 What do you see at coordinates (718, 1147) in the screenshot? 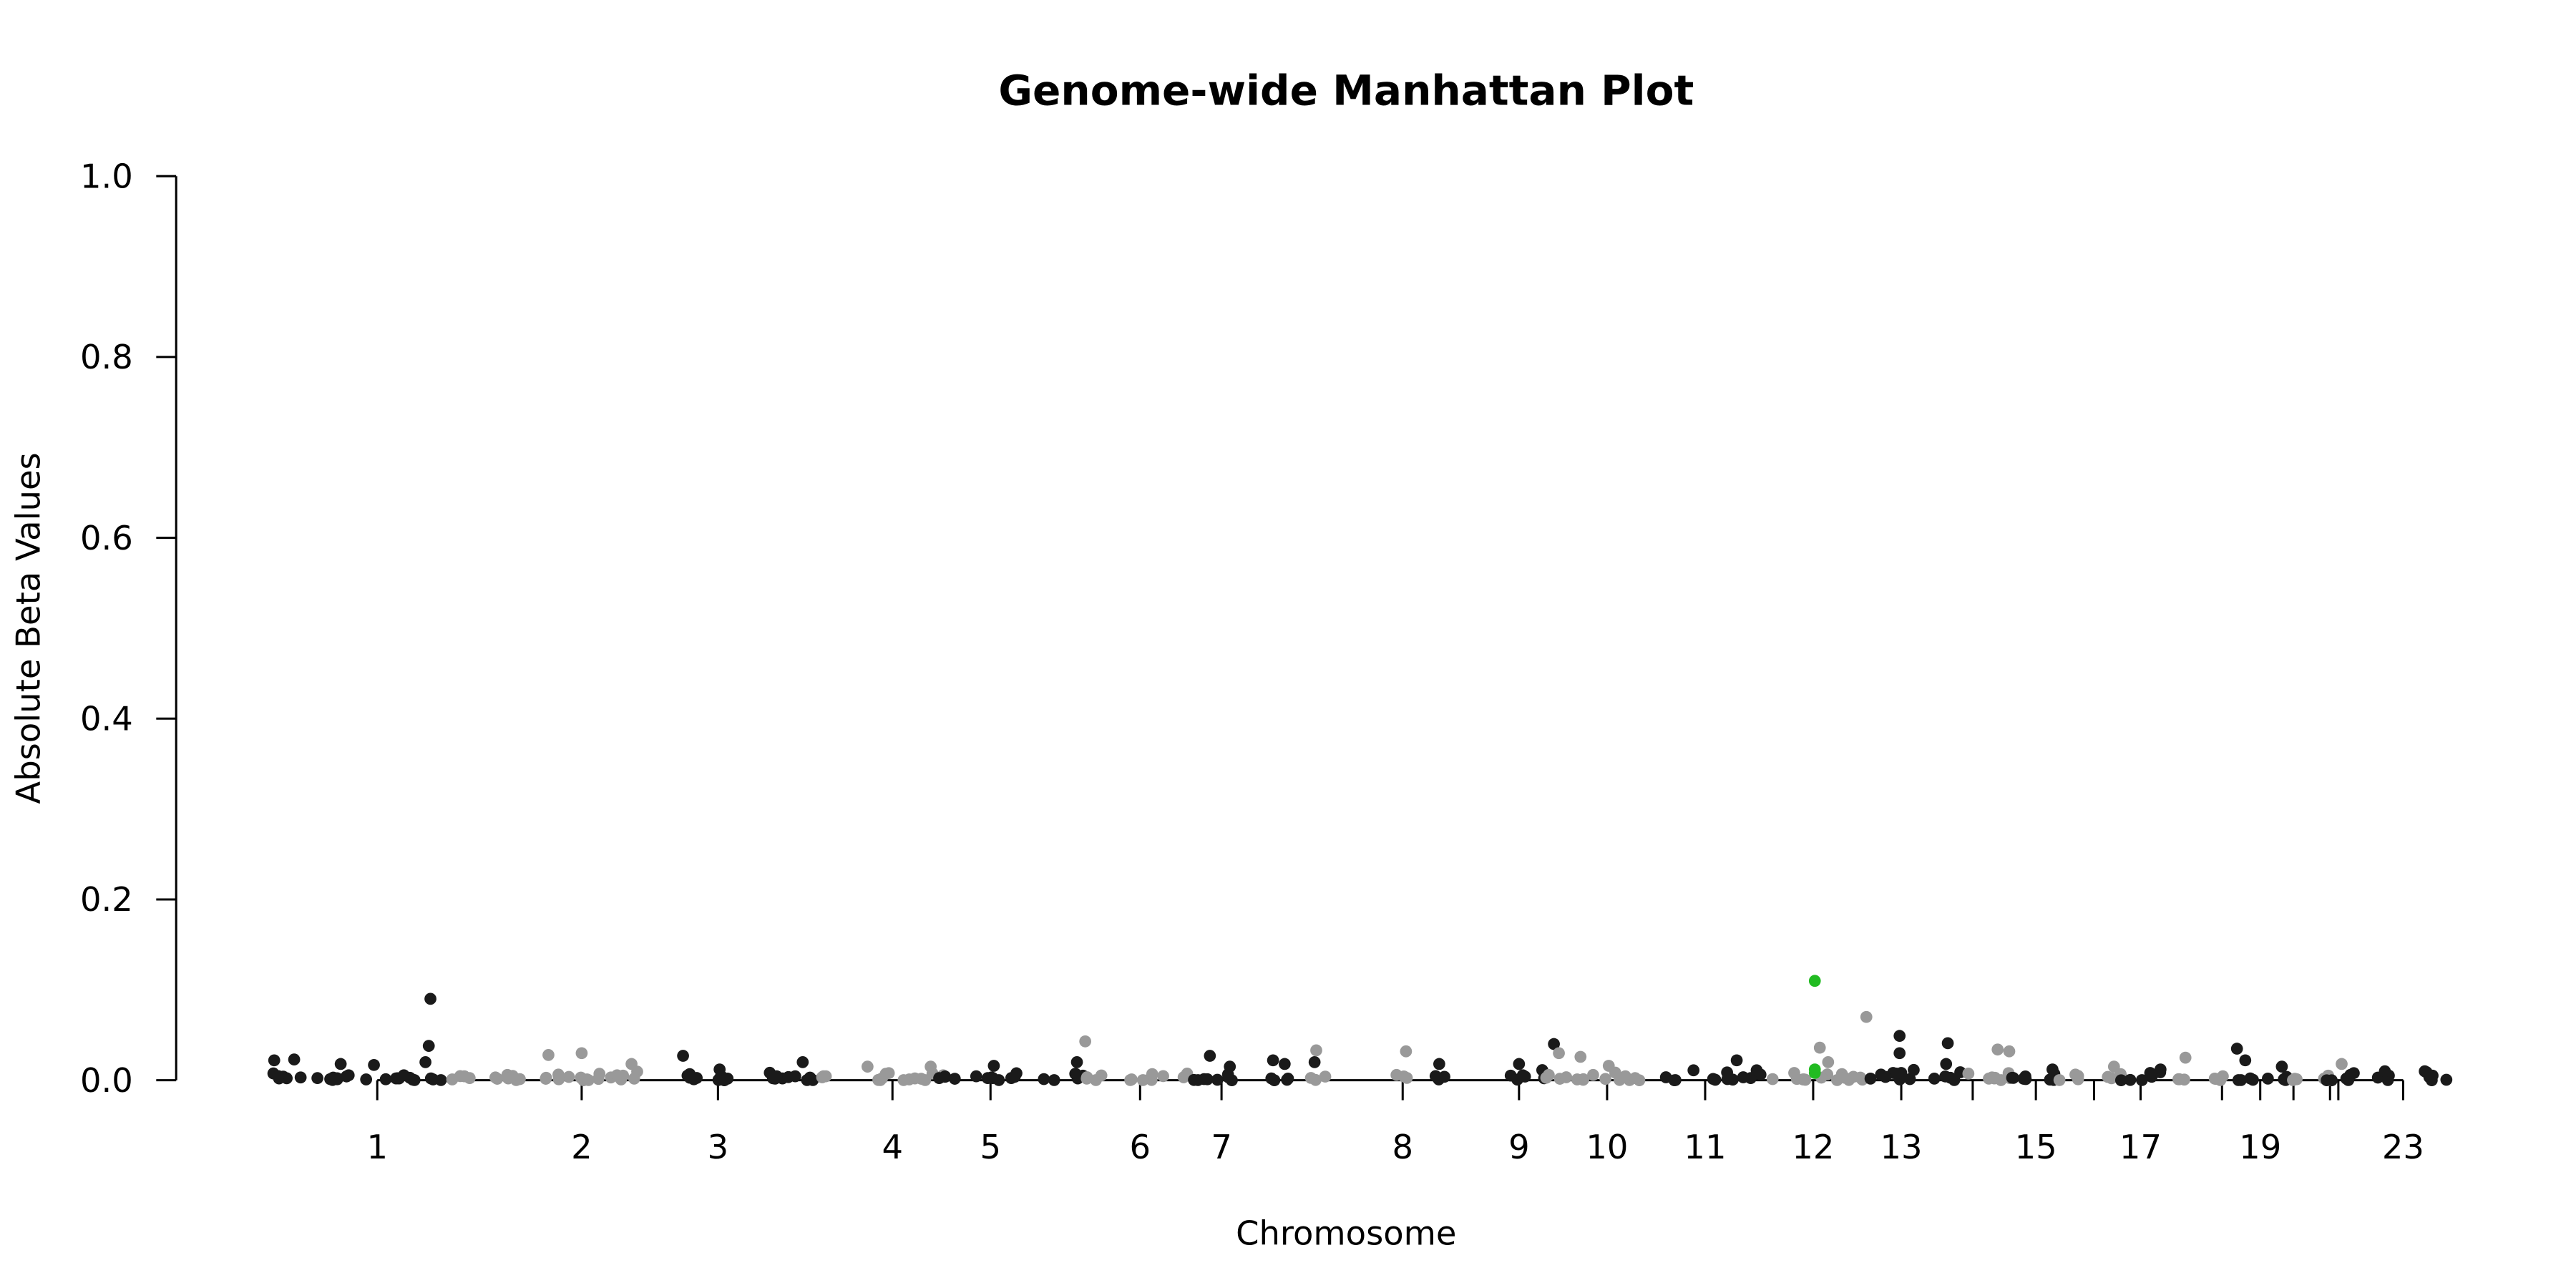
I see `x-tick-label: 3` at bounding box center [718, 1147].